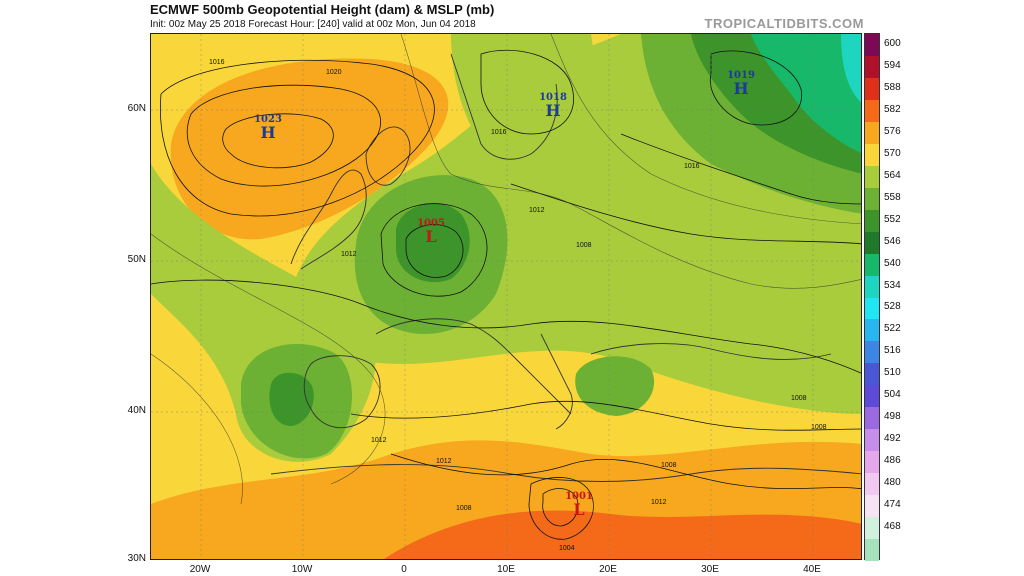 The height and width of the screenshot is (576, 1024). I want to click on pressure-value: 1005, so click(431, 223).